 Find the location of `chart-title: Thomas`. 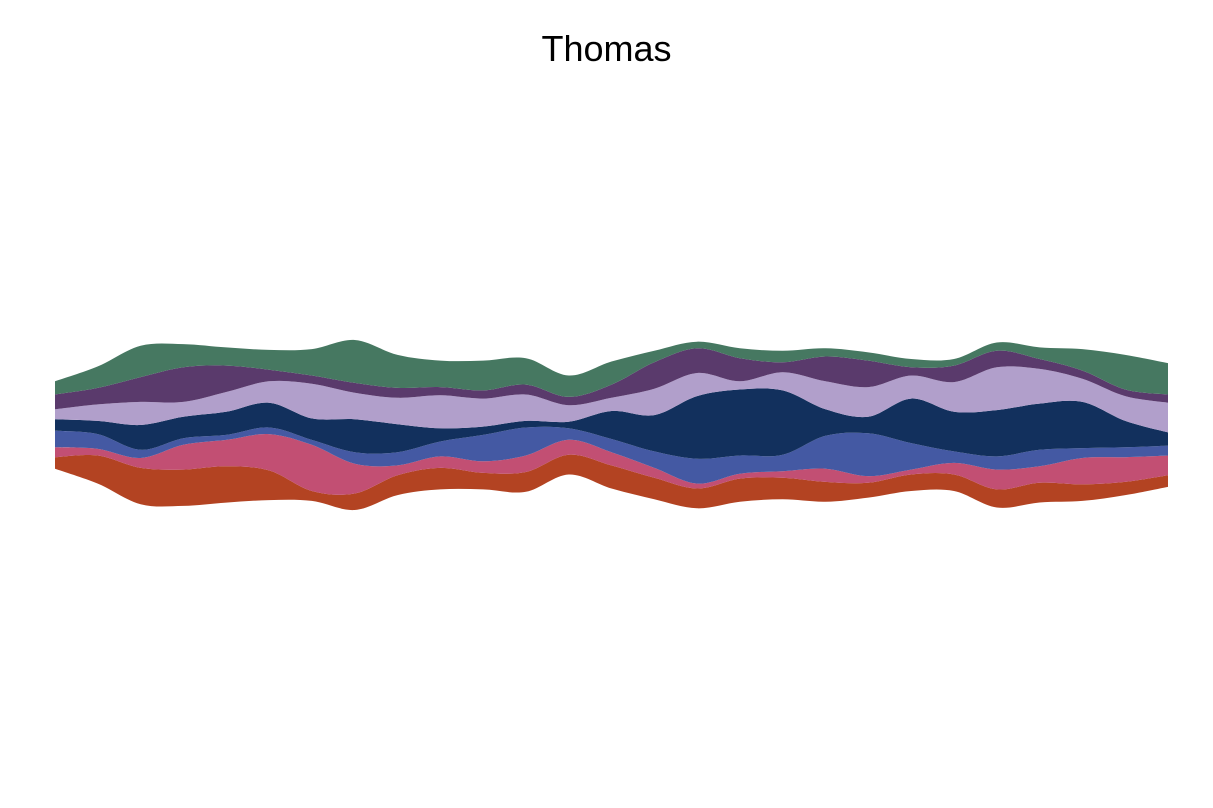

chart-title: Thomas is located at coordinates (606, 48).